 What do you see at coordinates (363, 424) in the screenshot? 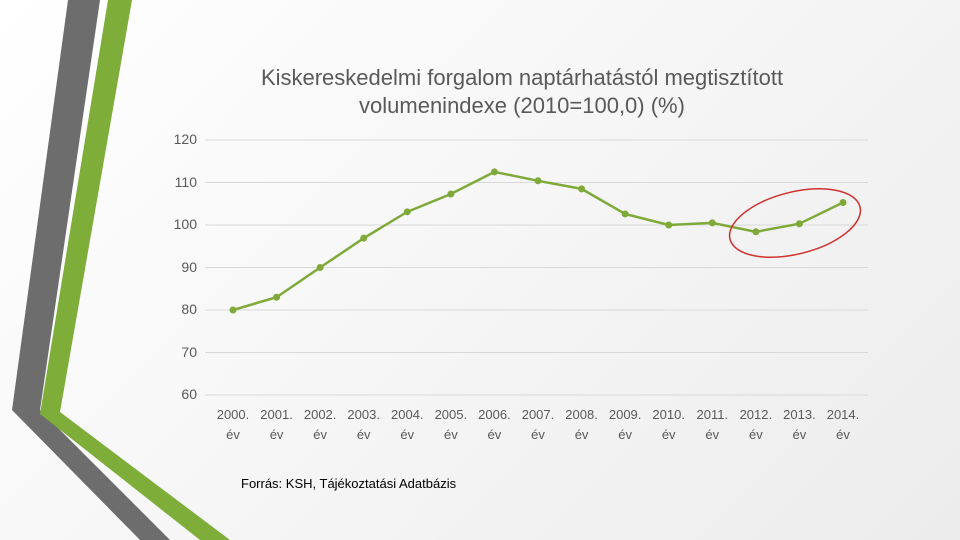
I see `x-tick-label: 2003. év` at bounding box center [363, 424].